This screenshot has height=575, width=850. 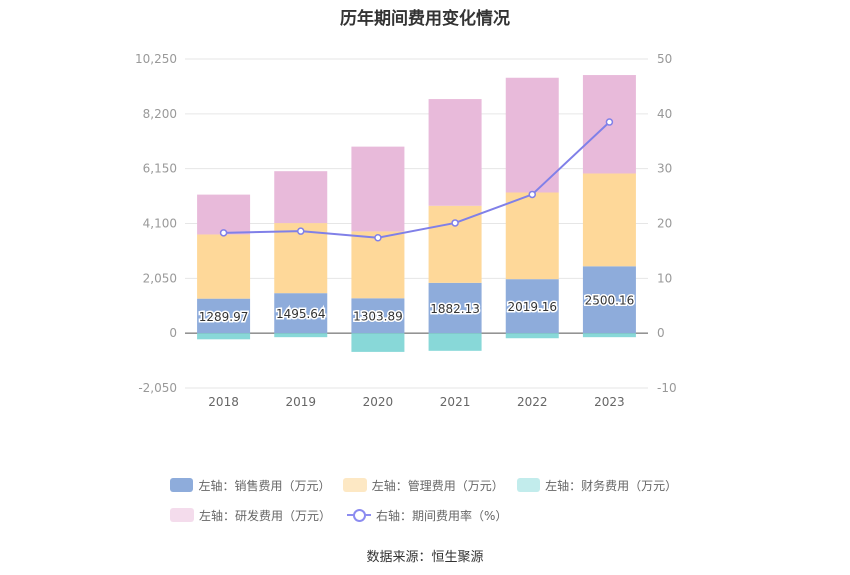 I want to click on legend-row-1: 左轴：销售费用（万元） 左轴：管理费用（万元） 左轴：财务费用（万元）, so click(x=430, y=485).